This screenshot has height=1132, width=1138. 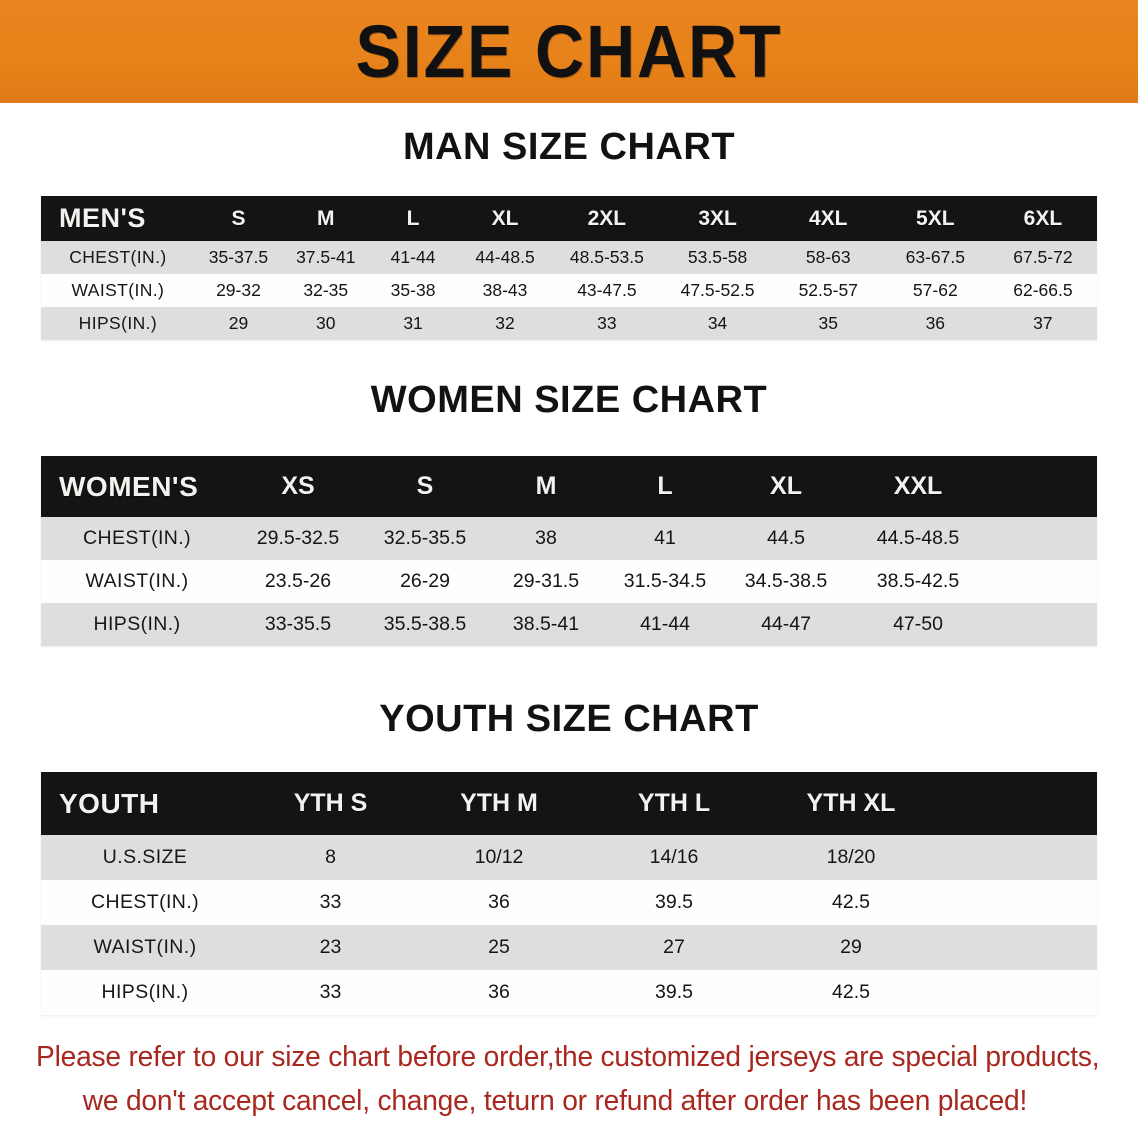 I want to click on table-row: HIPS(IN.) 33 36 39.5 42.5, so click(x=569, y=992).